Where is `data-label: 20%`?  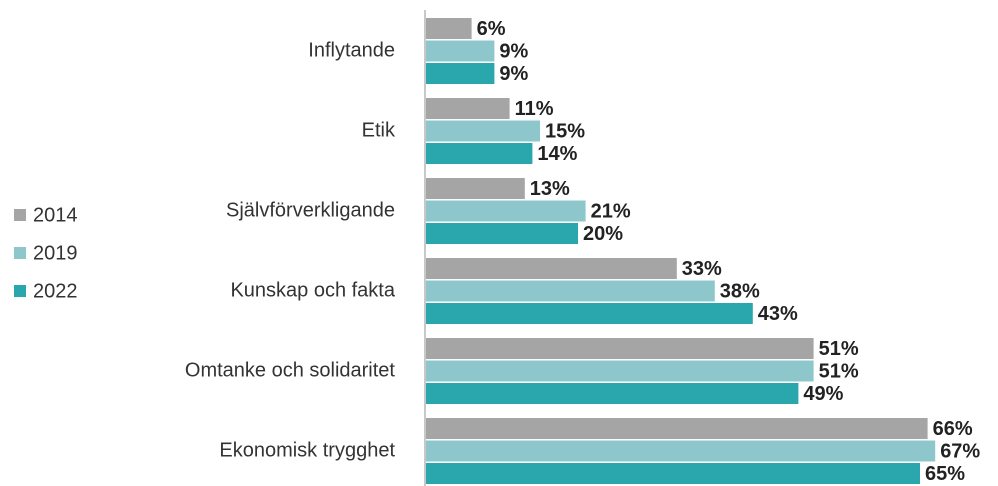 data-label: 20% is located at coordinates (603, 234).